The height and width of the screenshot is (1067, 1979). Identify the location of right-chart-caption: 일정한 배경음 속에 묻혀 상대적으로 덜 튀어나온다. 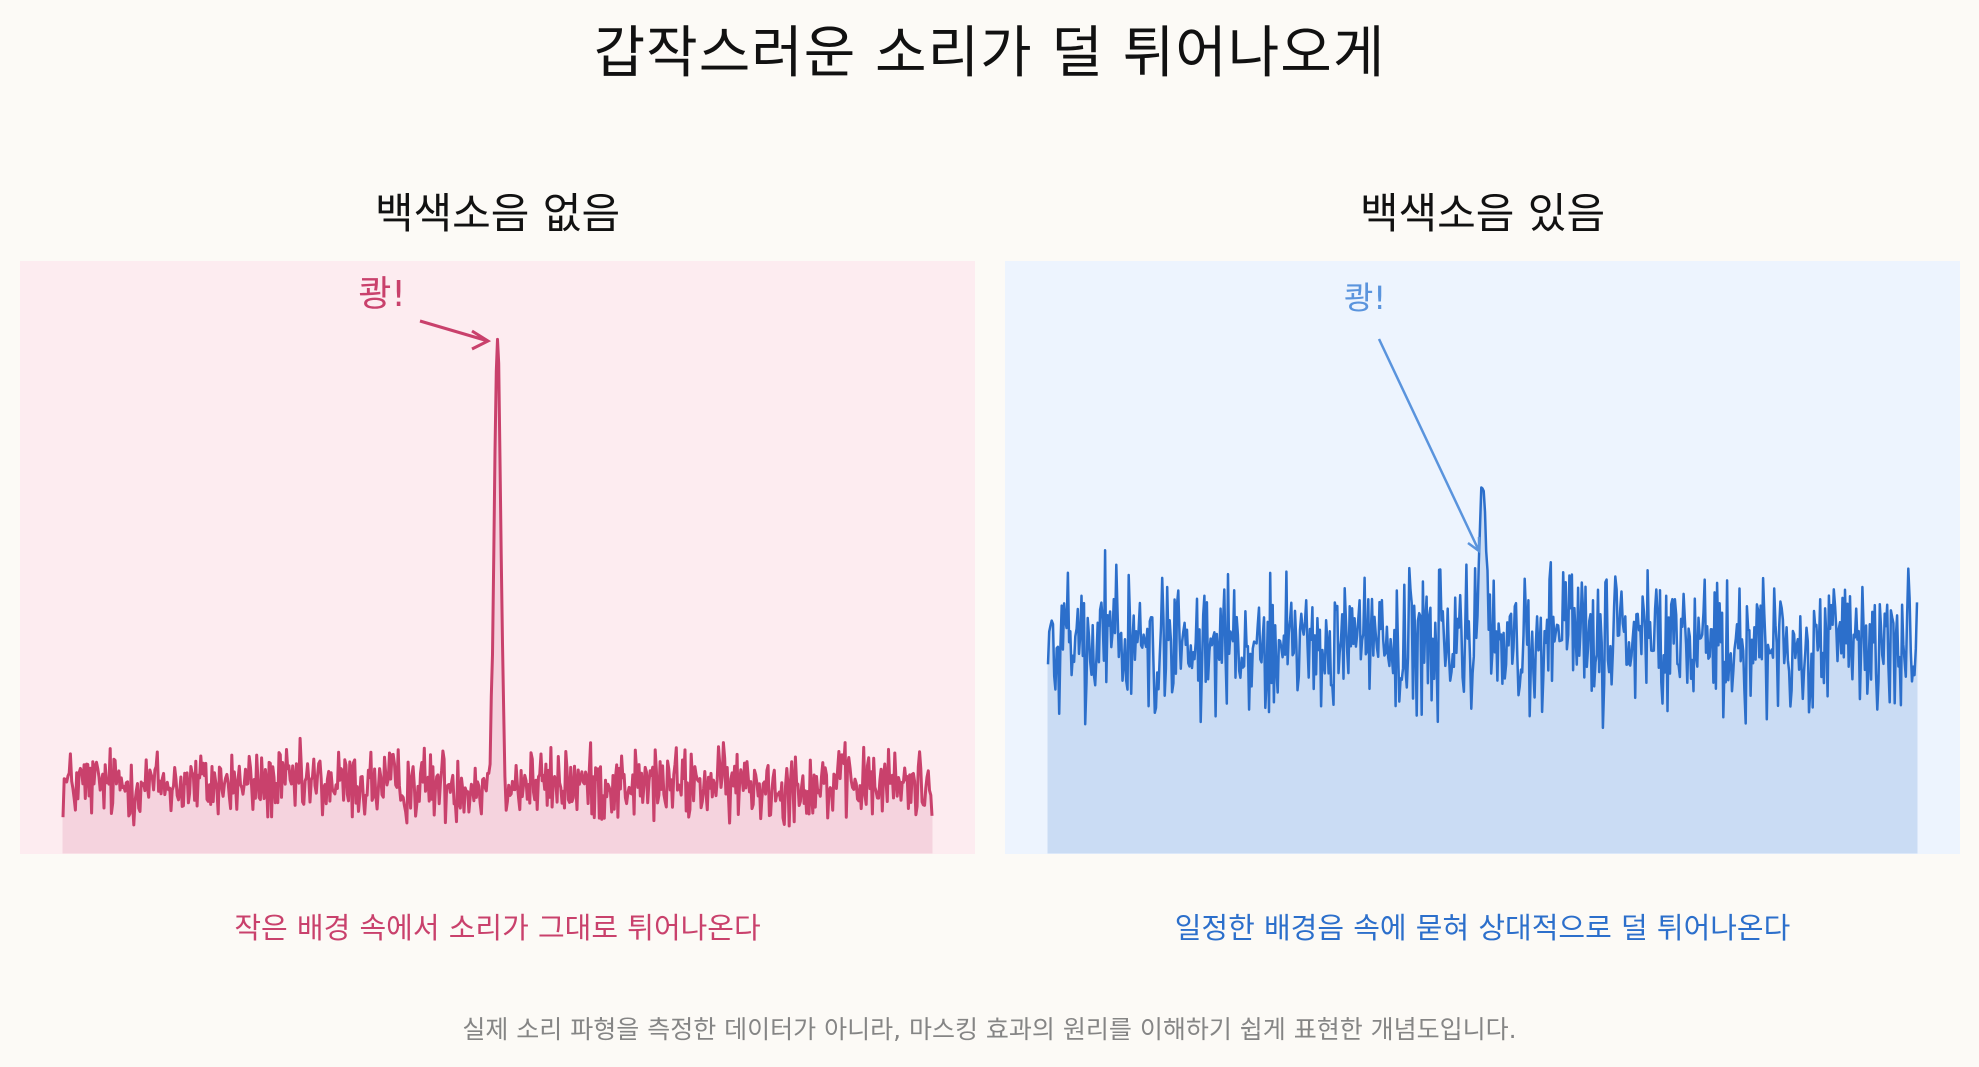
(1482, 928).